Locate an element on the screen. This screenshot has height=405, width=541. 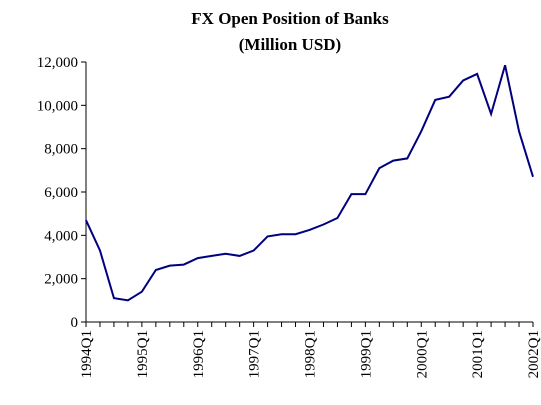
x-tick-label: 1995Q1 is located at coordinates (143, 354).